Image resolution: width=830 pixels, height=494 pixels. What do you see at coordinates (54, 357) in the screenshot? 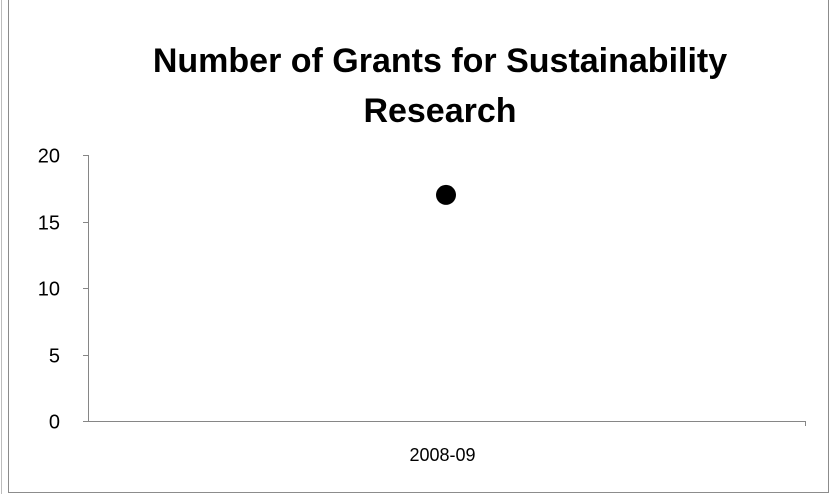
I see `y-tick-label: 5` at bounding box center [54, 357].